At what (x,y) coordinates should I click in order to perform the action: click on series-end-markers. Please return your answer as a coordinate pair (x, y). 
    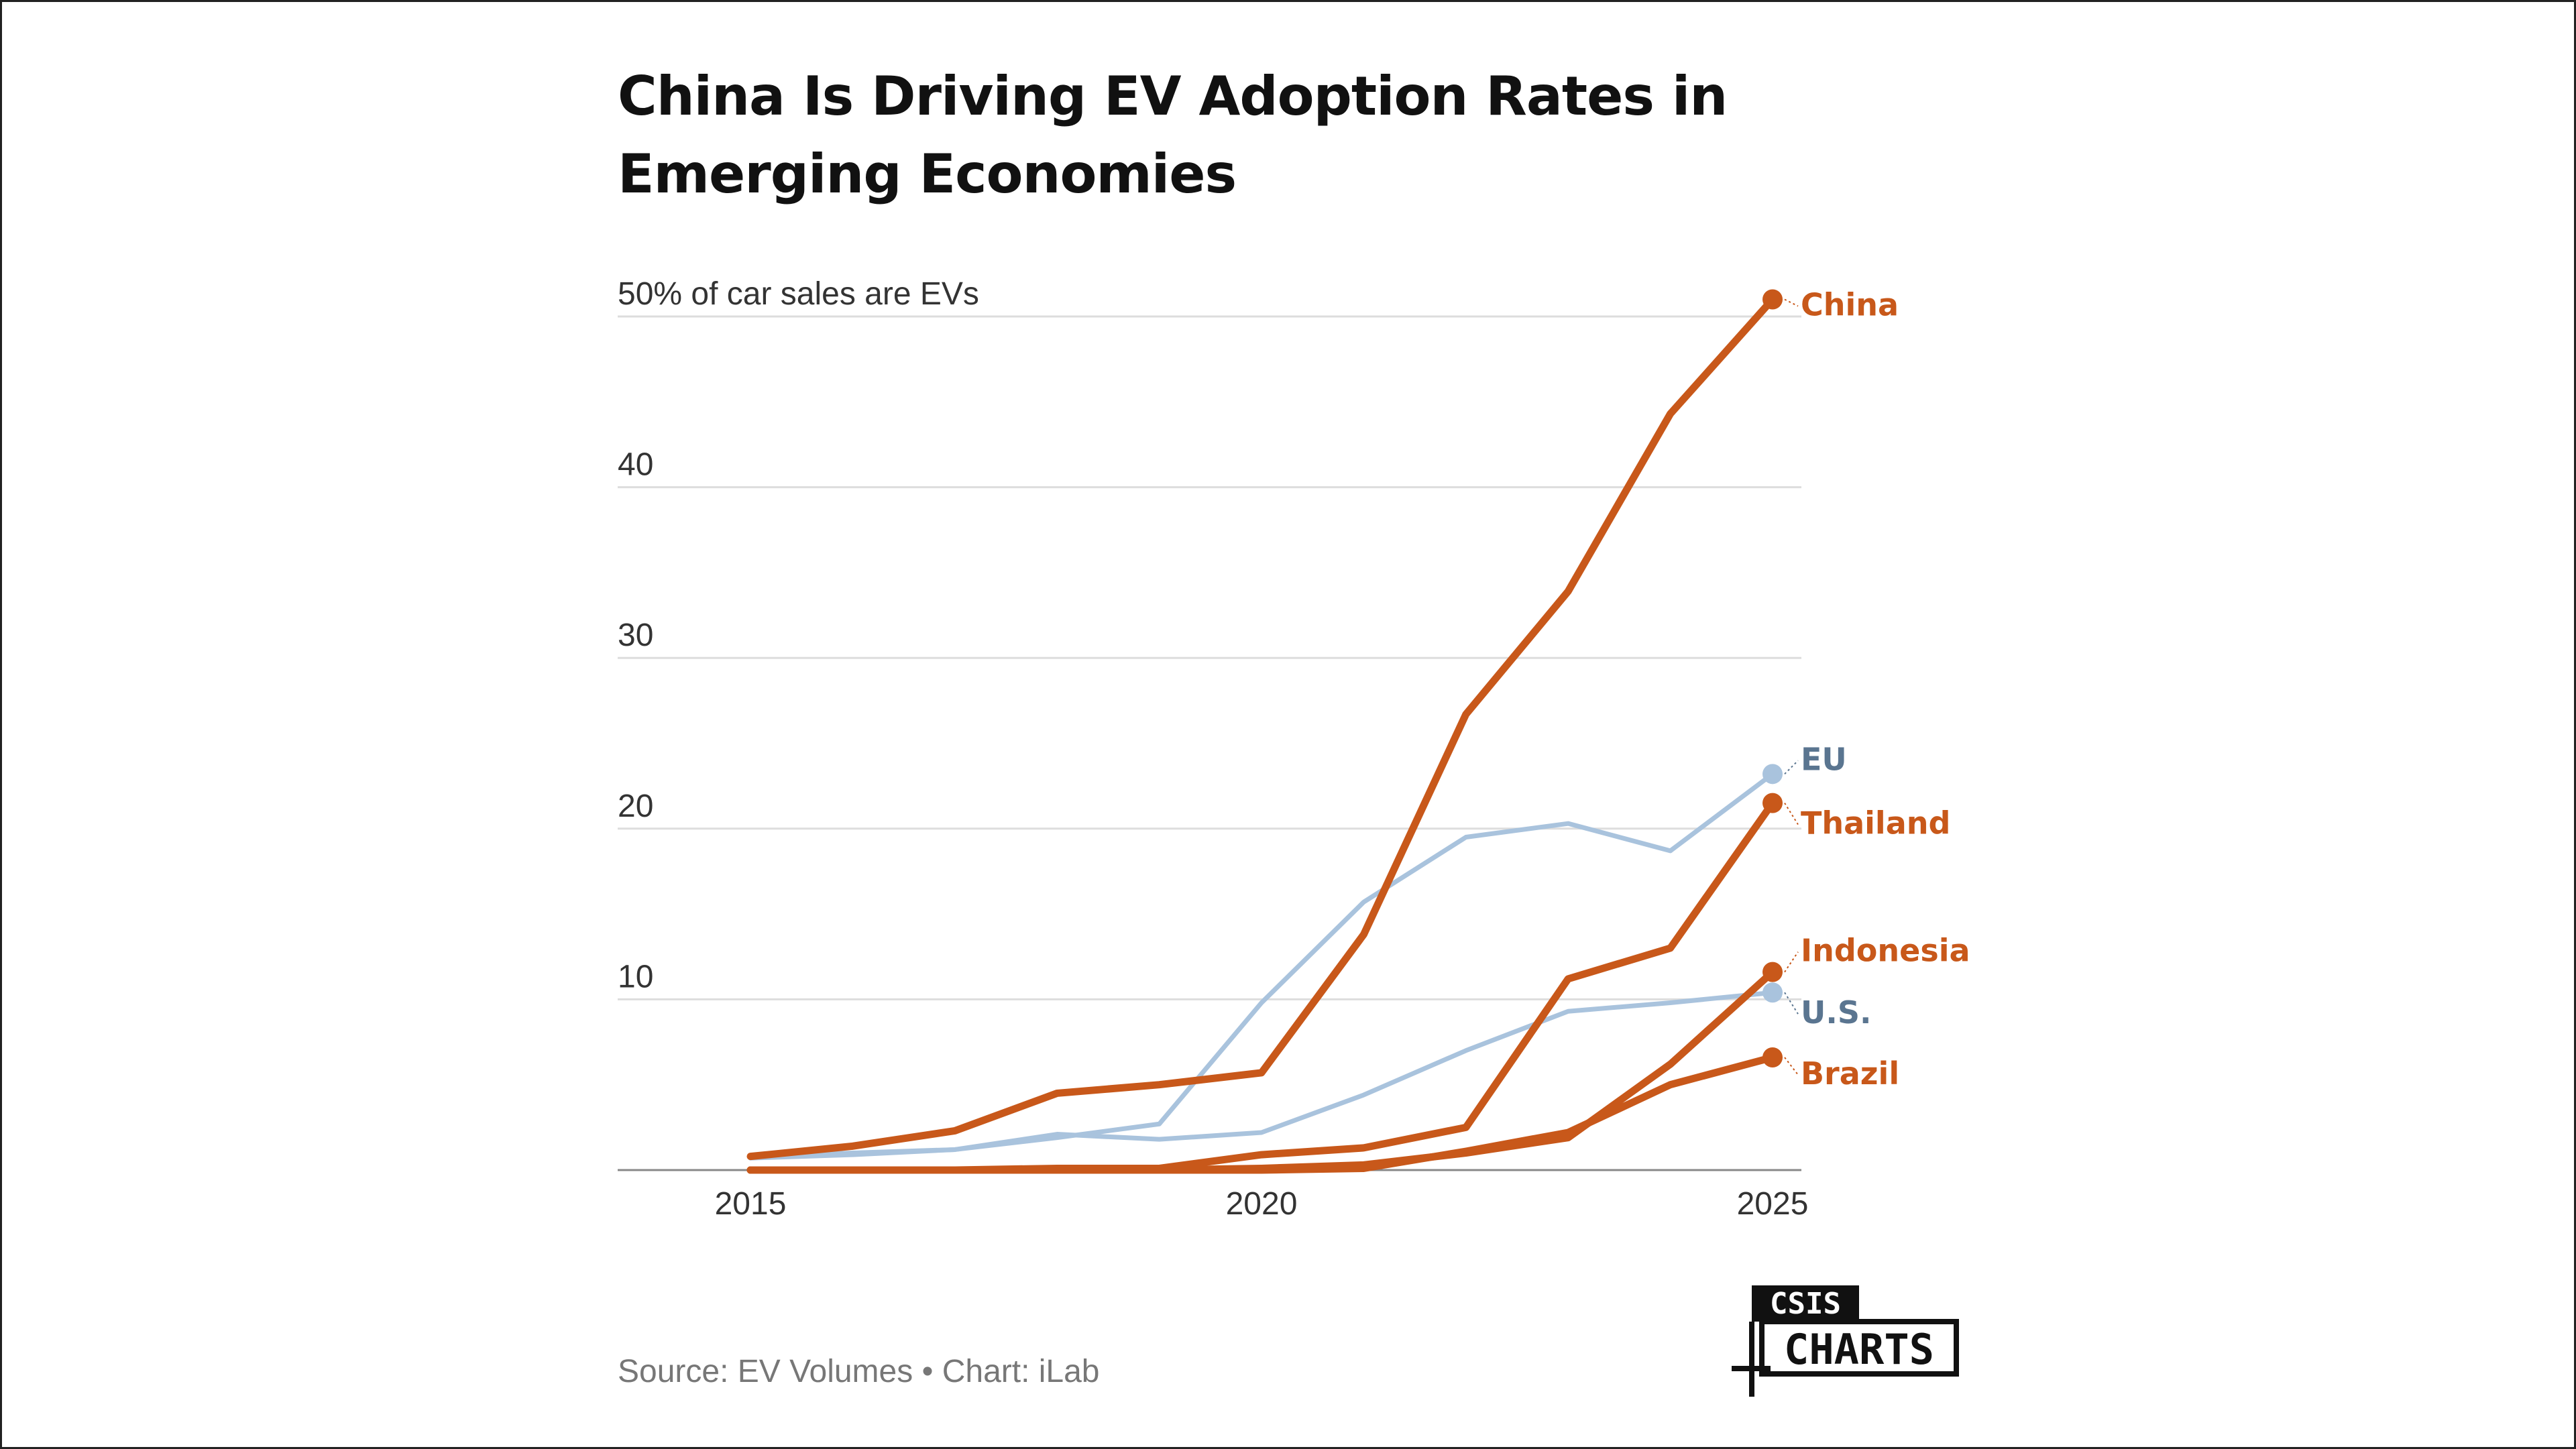
    Looking at the image, I should click on (1772, 678).